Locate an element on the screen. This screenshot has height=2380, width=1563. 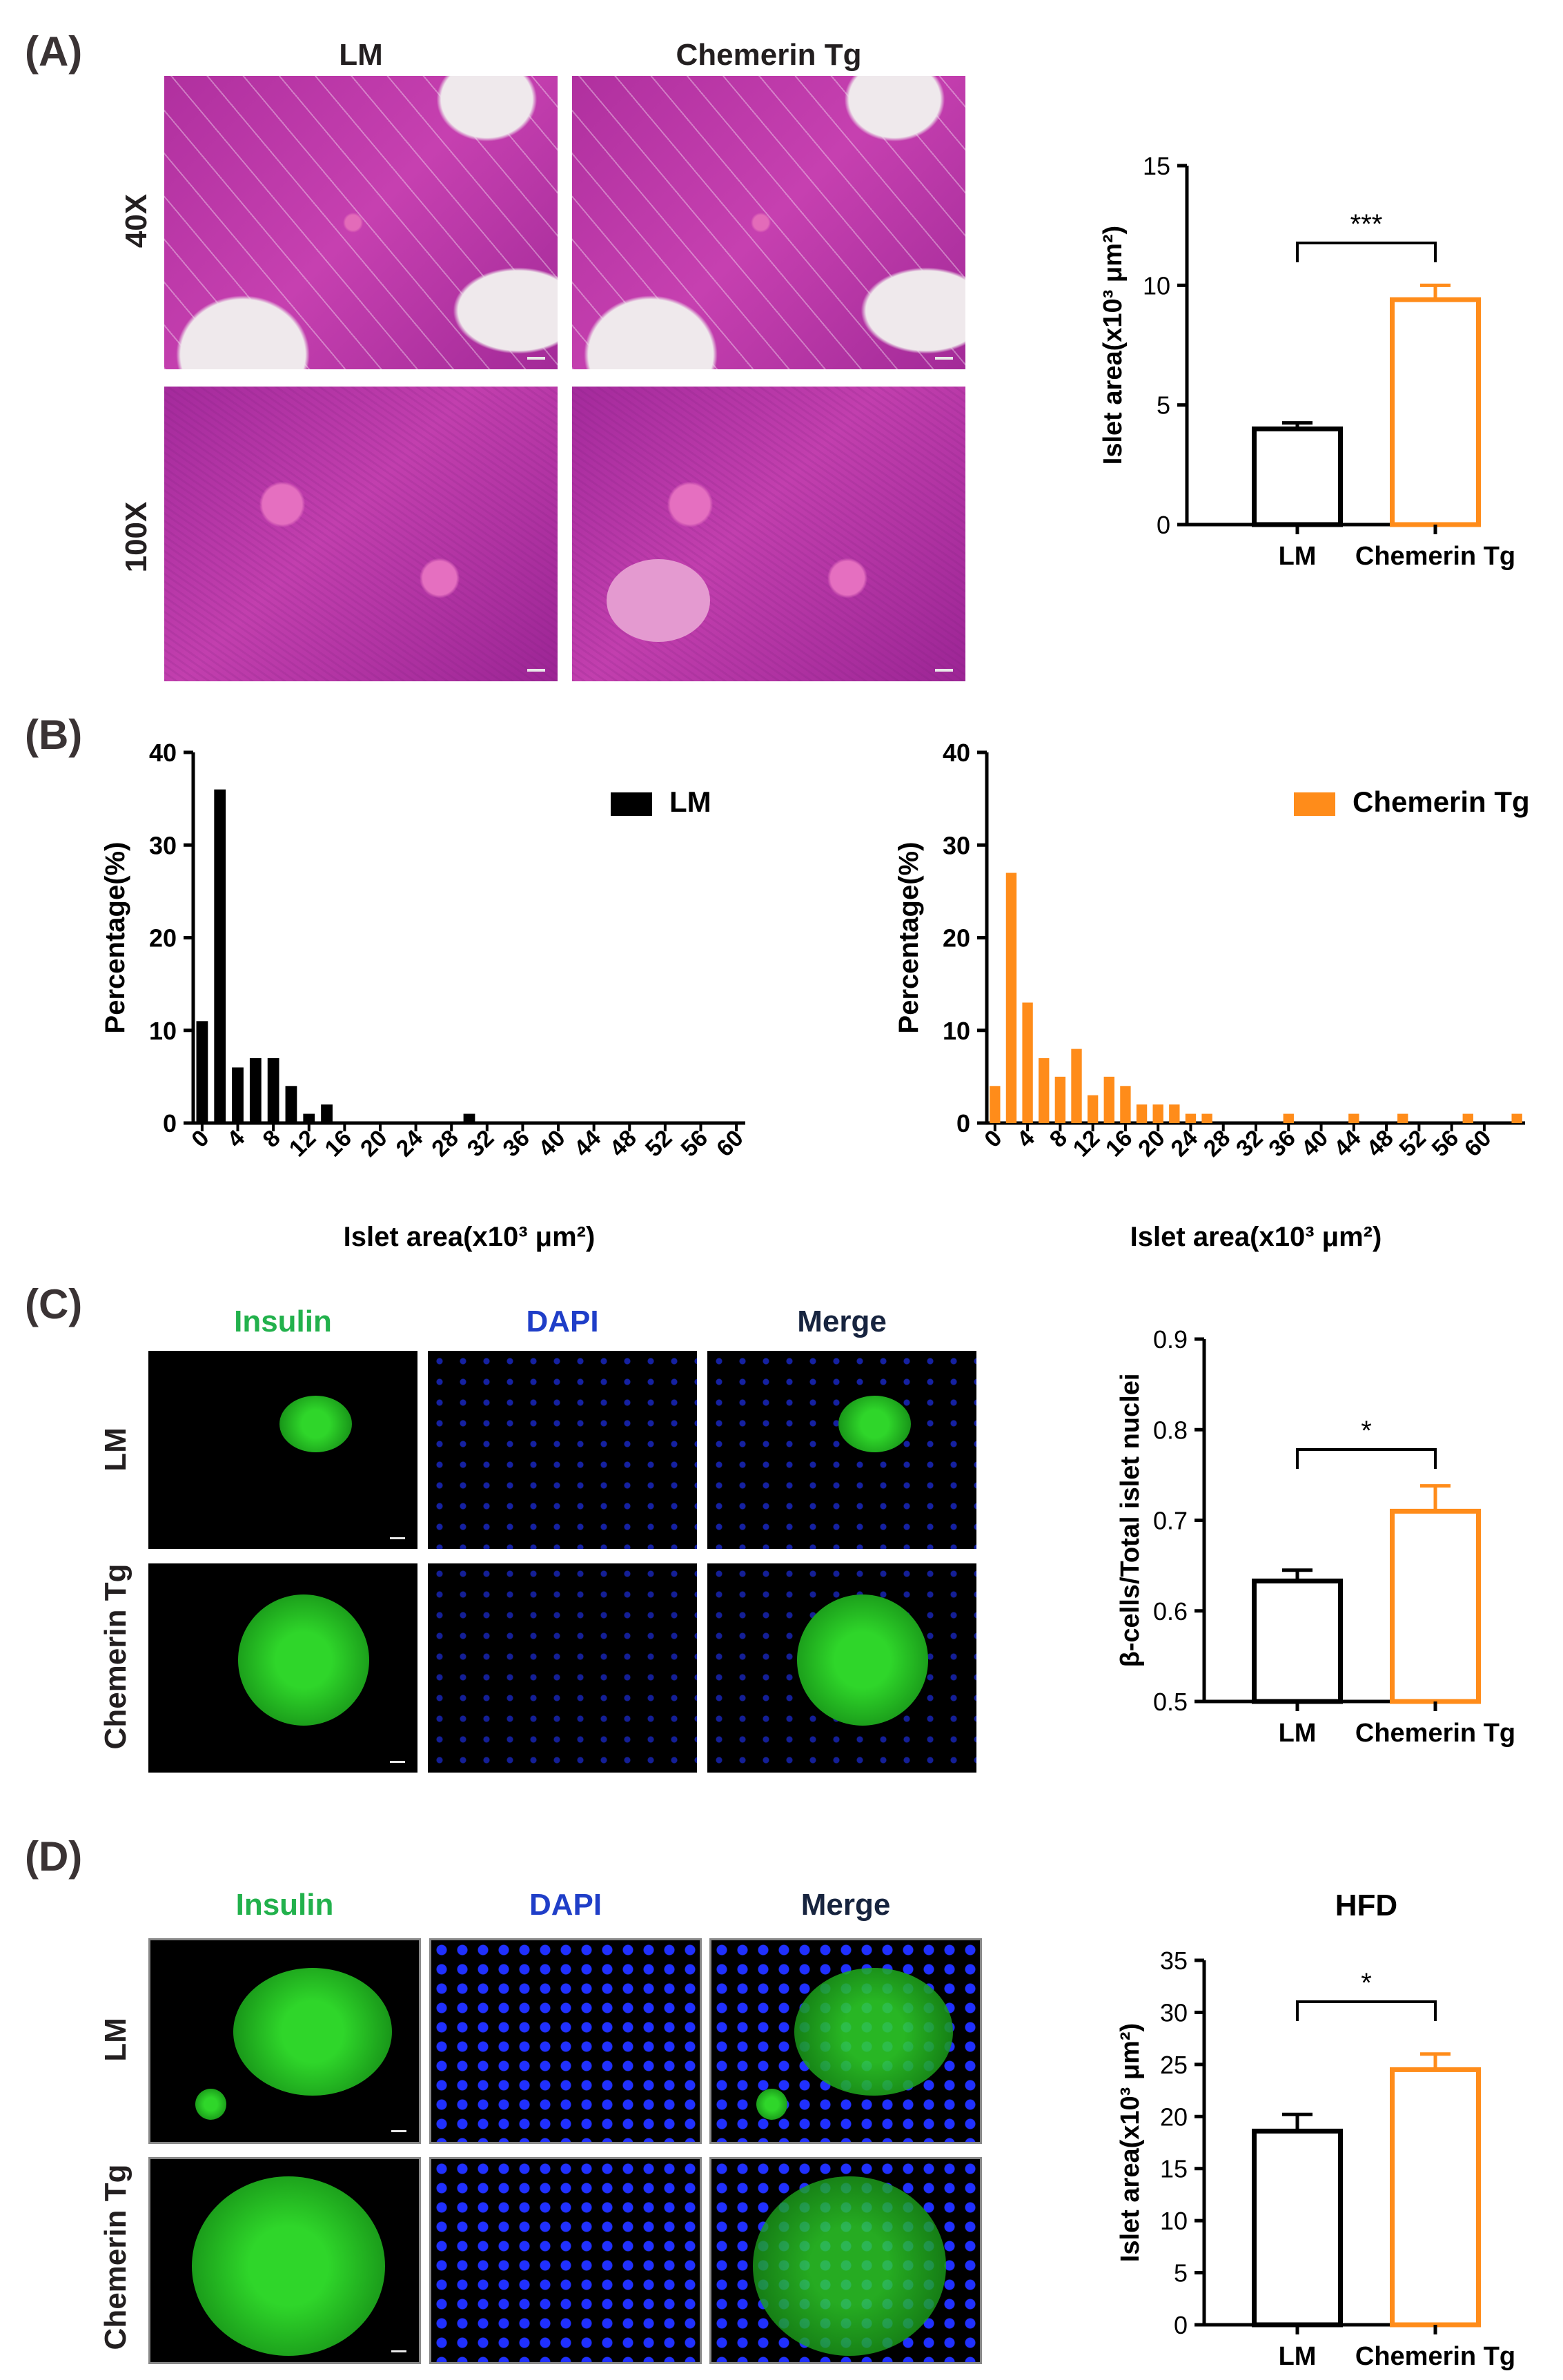
x-tick-label: 44 is located at coordinates (1348, 1143).